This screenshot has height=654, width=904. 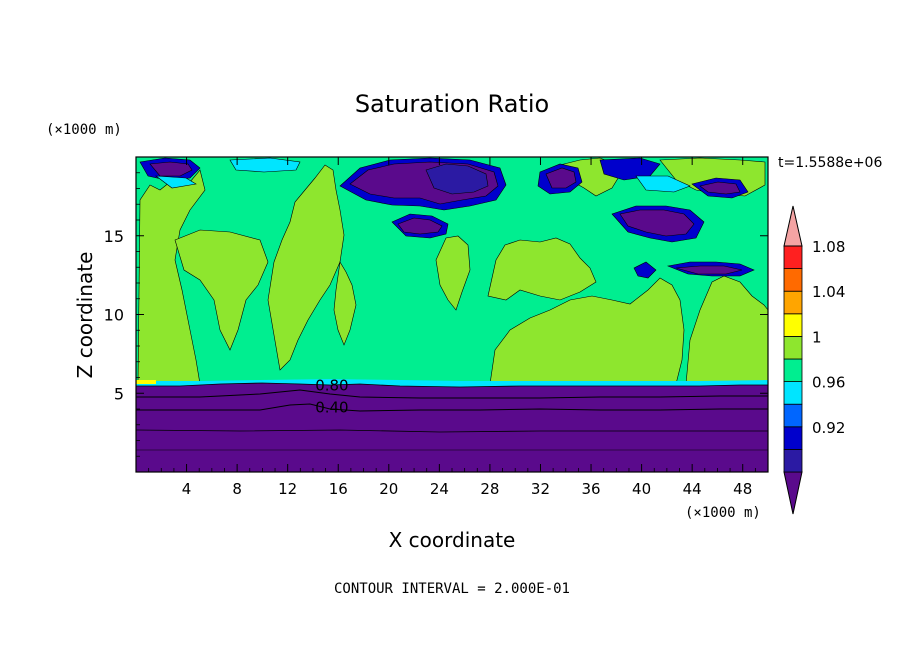 What do you see at coordinates (331, 385) in the screenshot?
I see `contour-label: 0.80` at bounding box center [331, 385].